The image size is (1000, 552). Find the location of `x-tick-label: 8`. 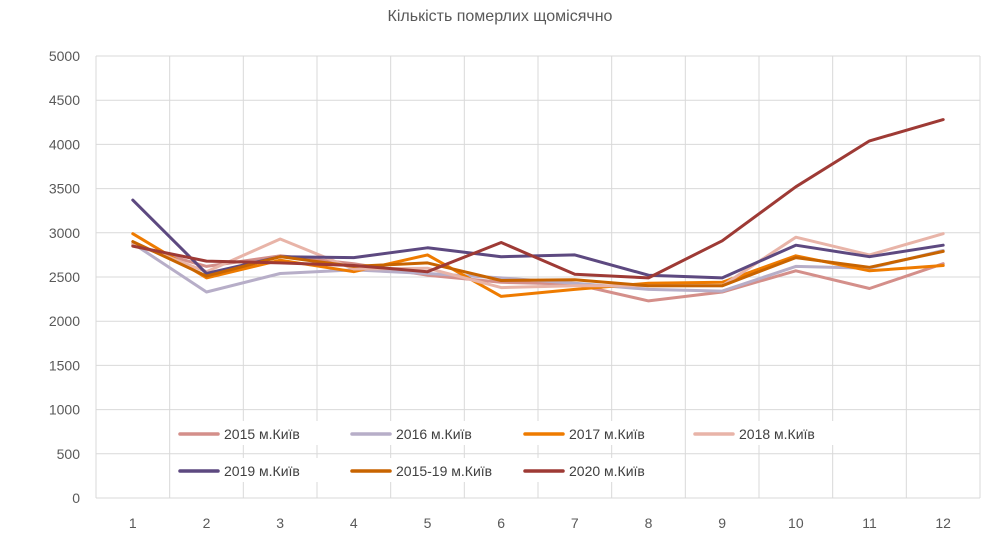

x-tick-label: 8 is located at coordinates (649, 523).